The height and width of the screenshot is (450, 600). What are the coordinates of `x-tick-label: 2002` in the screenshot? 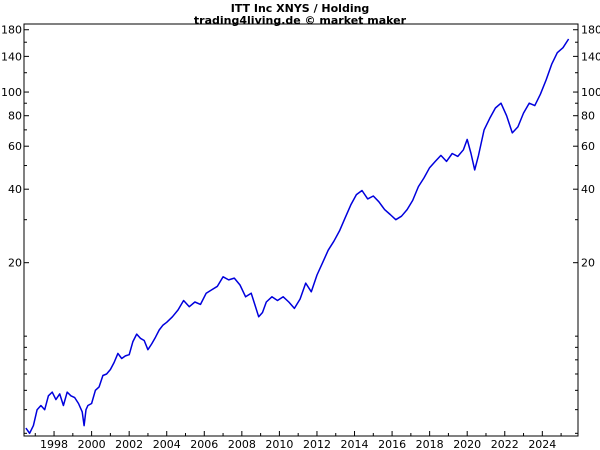 It's located at (129, 444).